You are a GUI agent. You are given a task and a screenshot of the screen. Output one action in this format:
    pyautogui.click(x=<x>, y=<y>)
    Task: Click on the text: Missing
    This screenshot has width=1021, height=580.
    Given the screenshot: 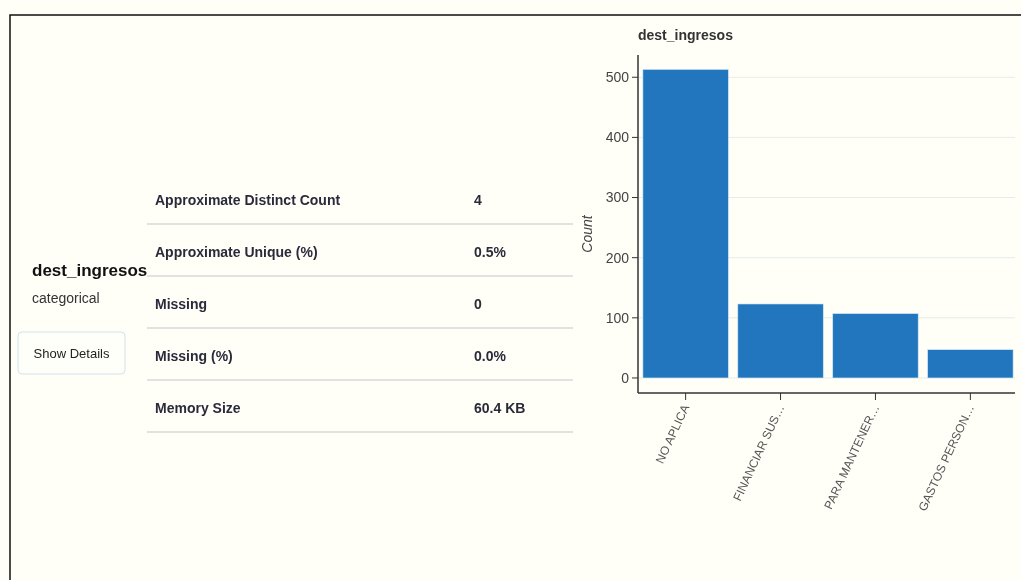 What is the action you would take?
    pyautogui.click(x=181, y=304)
    